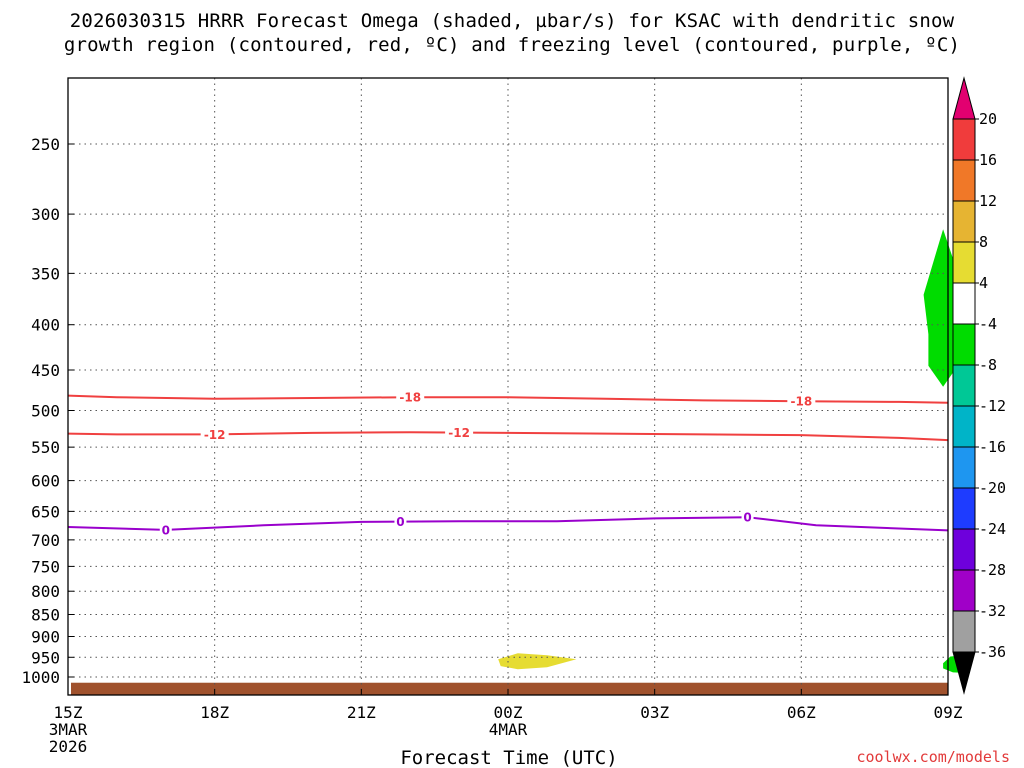 This screenshot has width=1024, height=768. Describe the element at coordinates (988, 160) in the screenshot. I see `colorbar-tick-label-1: 16` at that location.